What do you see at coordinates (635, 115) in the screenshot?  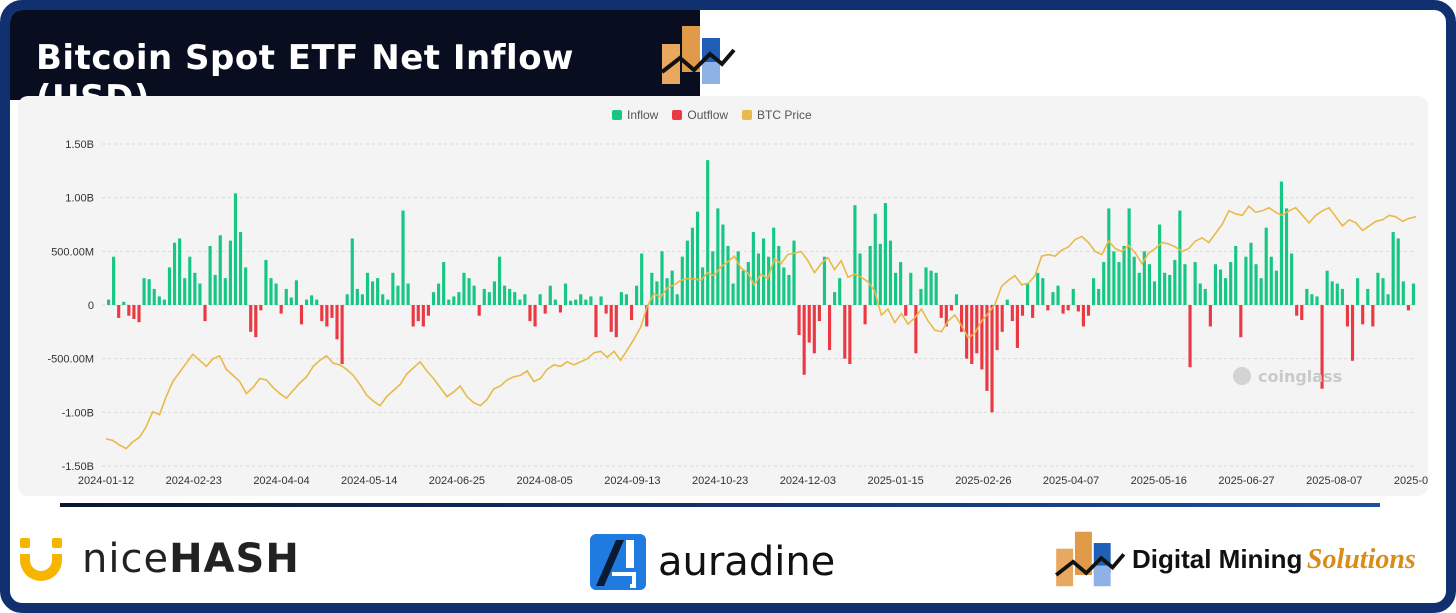 I see `legend-inflow: Inflow` at bounding box center [635, 115].